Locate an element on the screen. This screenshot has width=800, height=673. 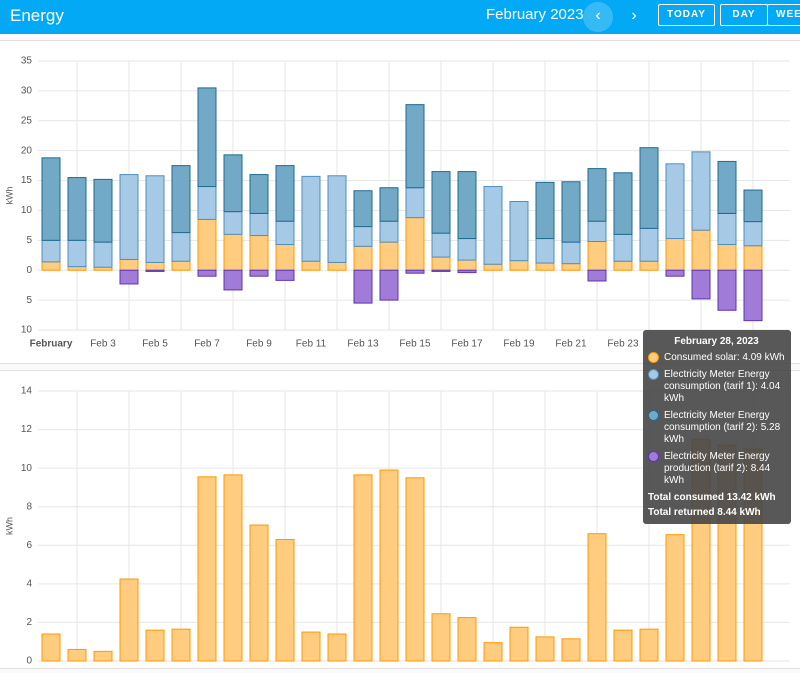
tooltip-title: February 28, 2023 is located at coordinates (716, 341).